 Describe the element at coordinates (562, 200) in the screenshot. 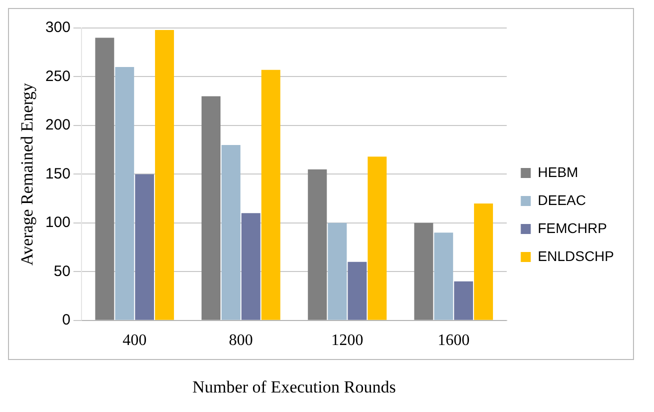

I see `legend-label: DEEAC` at that location.